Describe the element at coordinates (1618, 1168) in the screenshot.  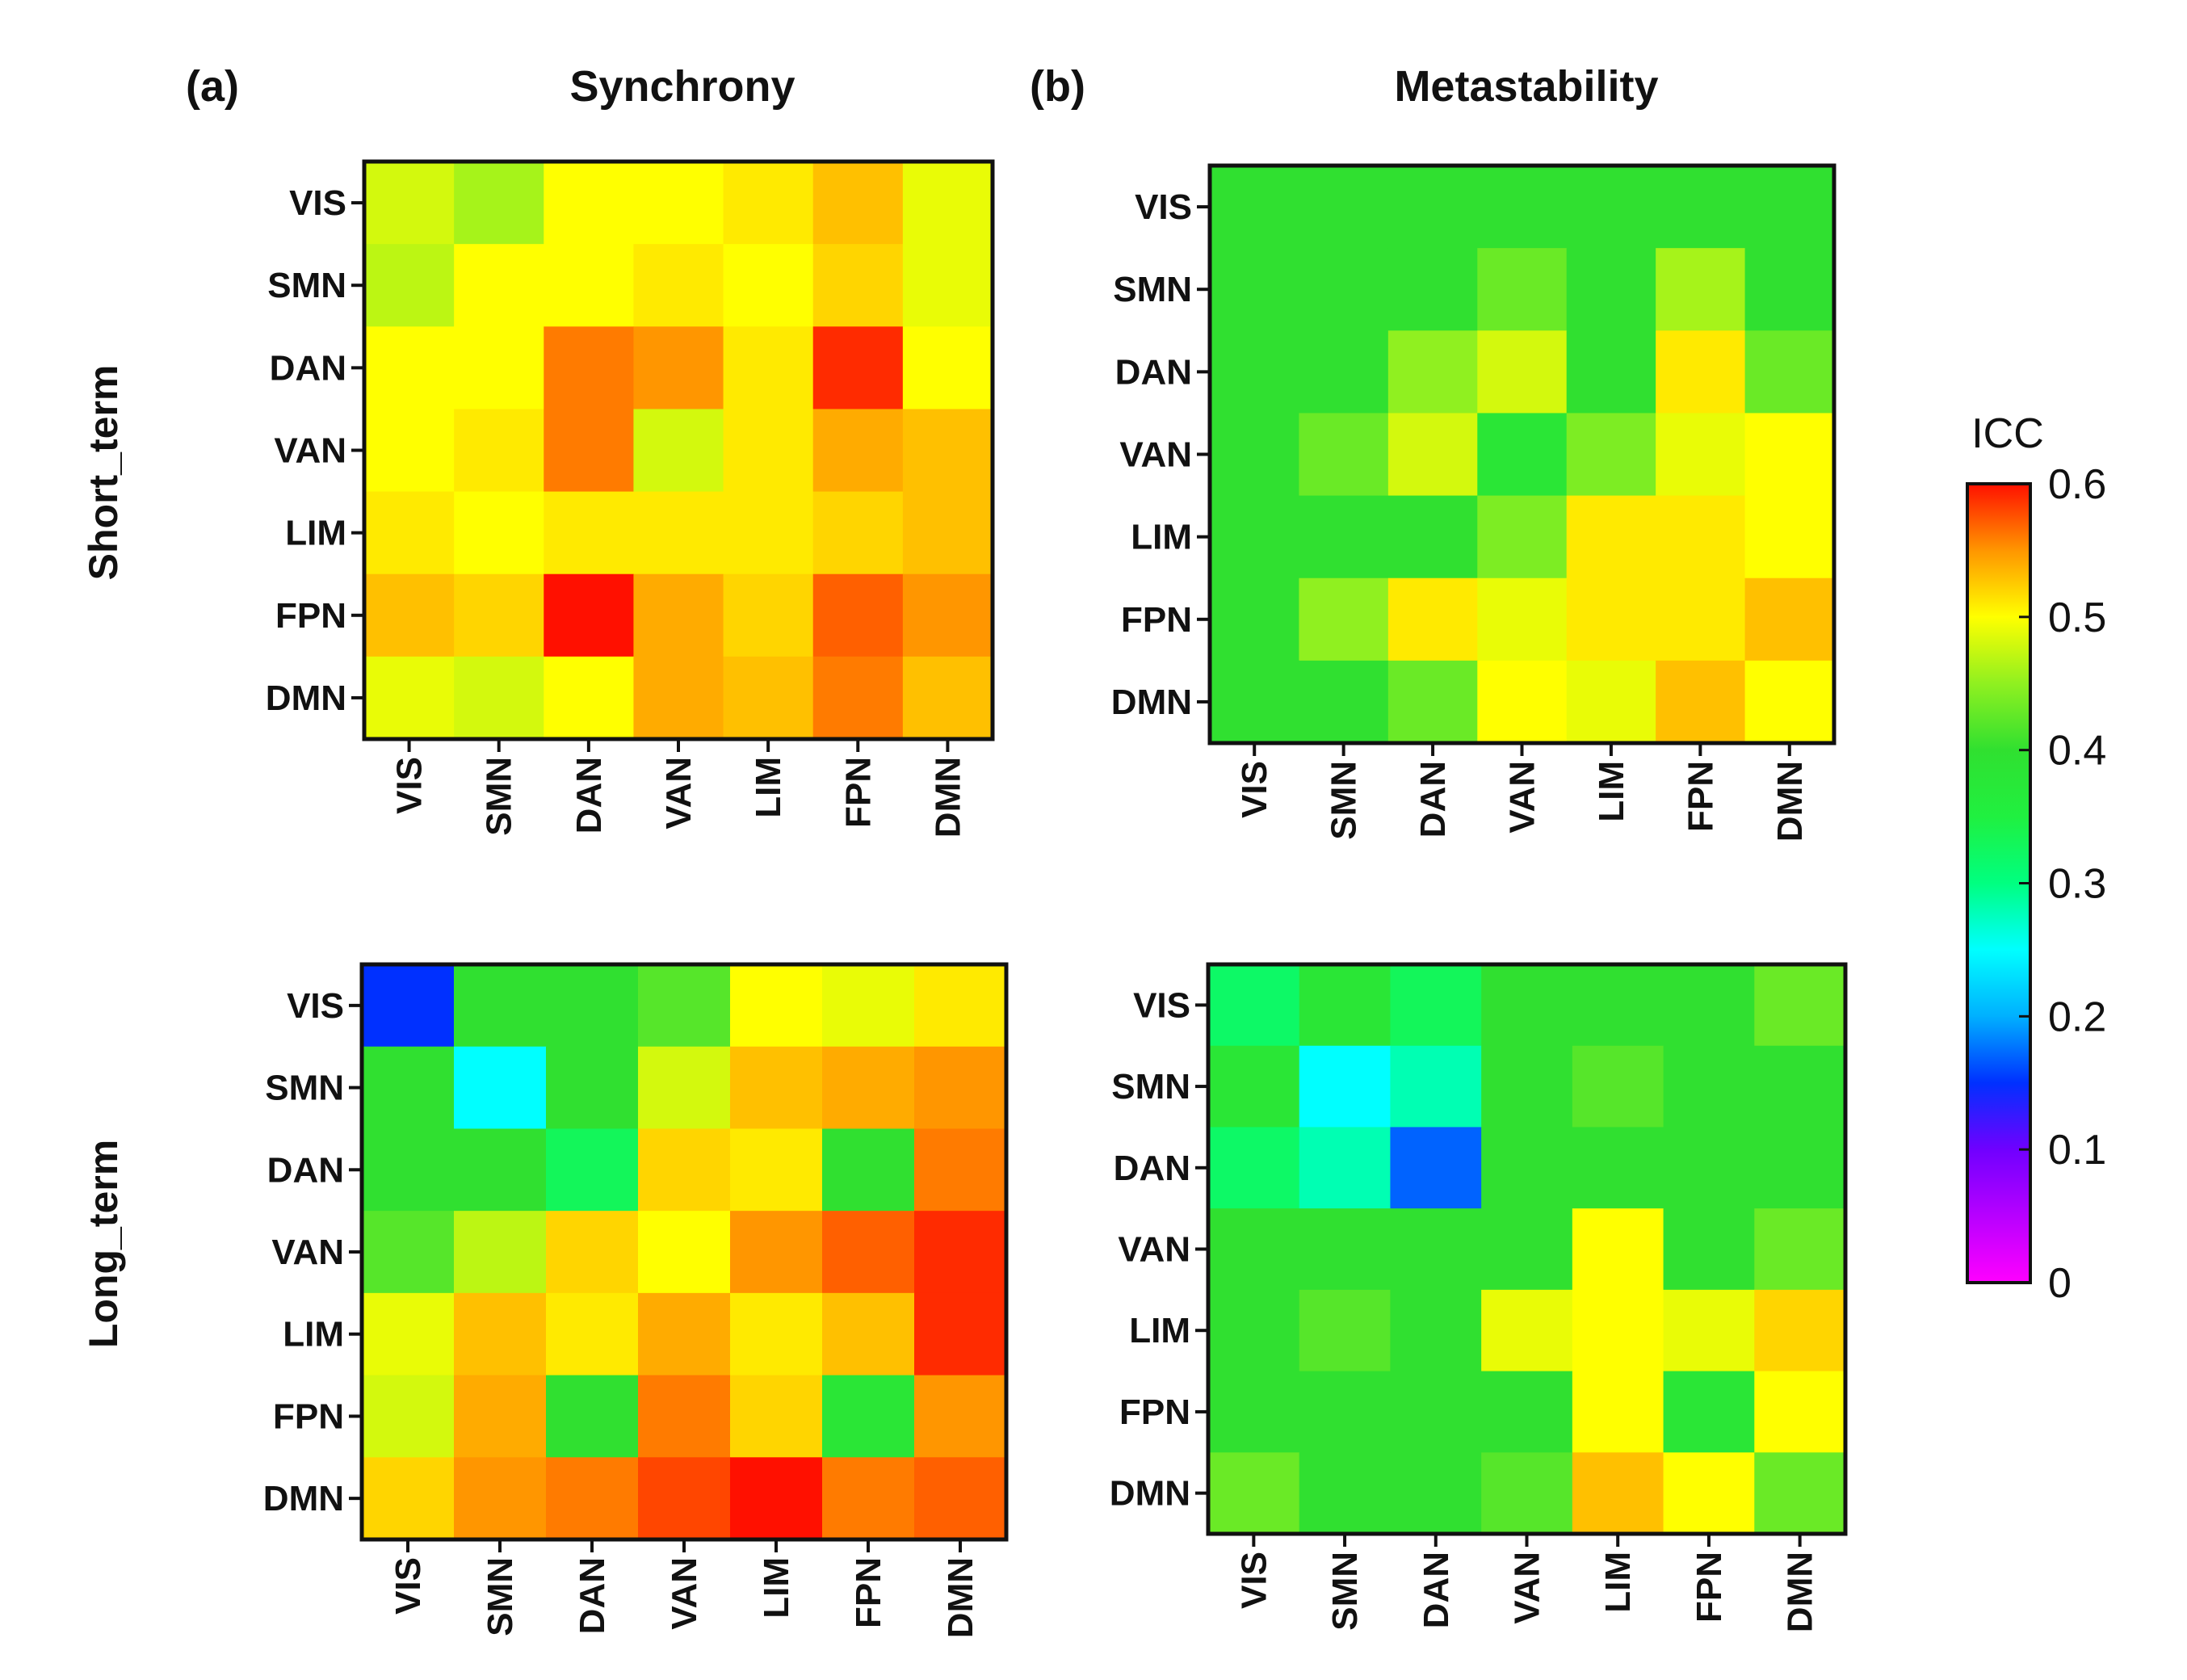
I see `cell-DAN-LIM` at that location.